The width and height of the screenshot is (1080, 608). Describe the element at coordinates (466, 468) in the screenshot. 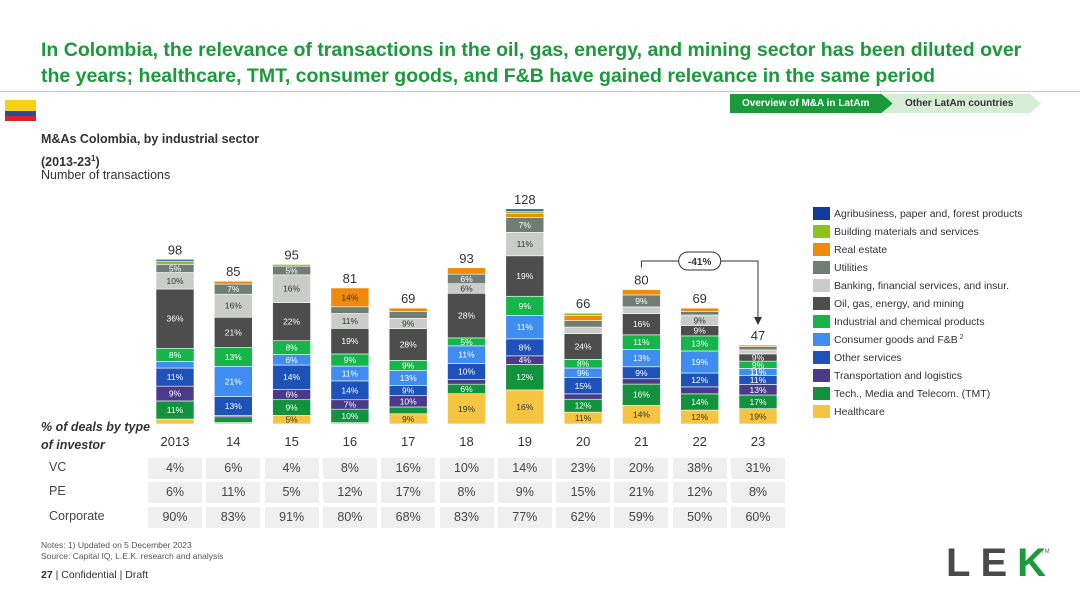

I see `investor-table-cell: 10%` at that location.